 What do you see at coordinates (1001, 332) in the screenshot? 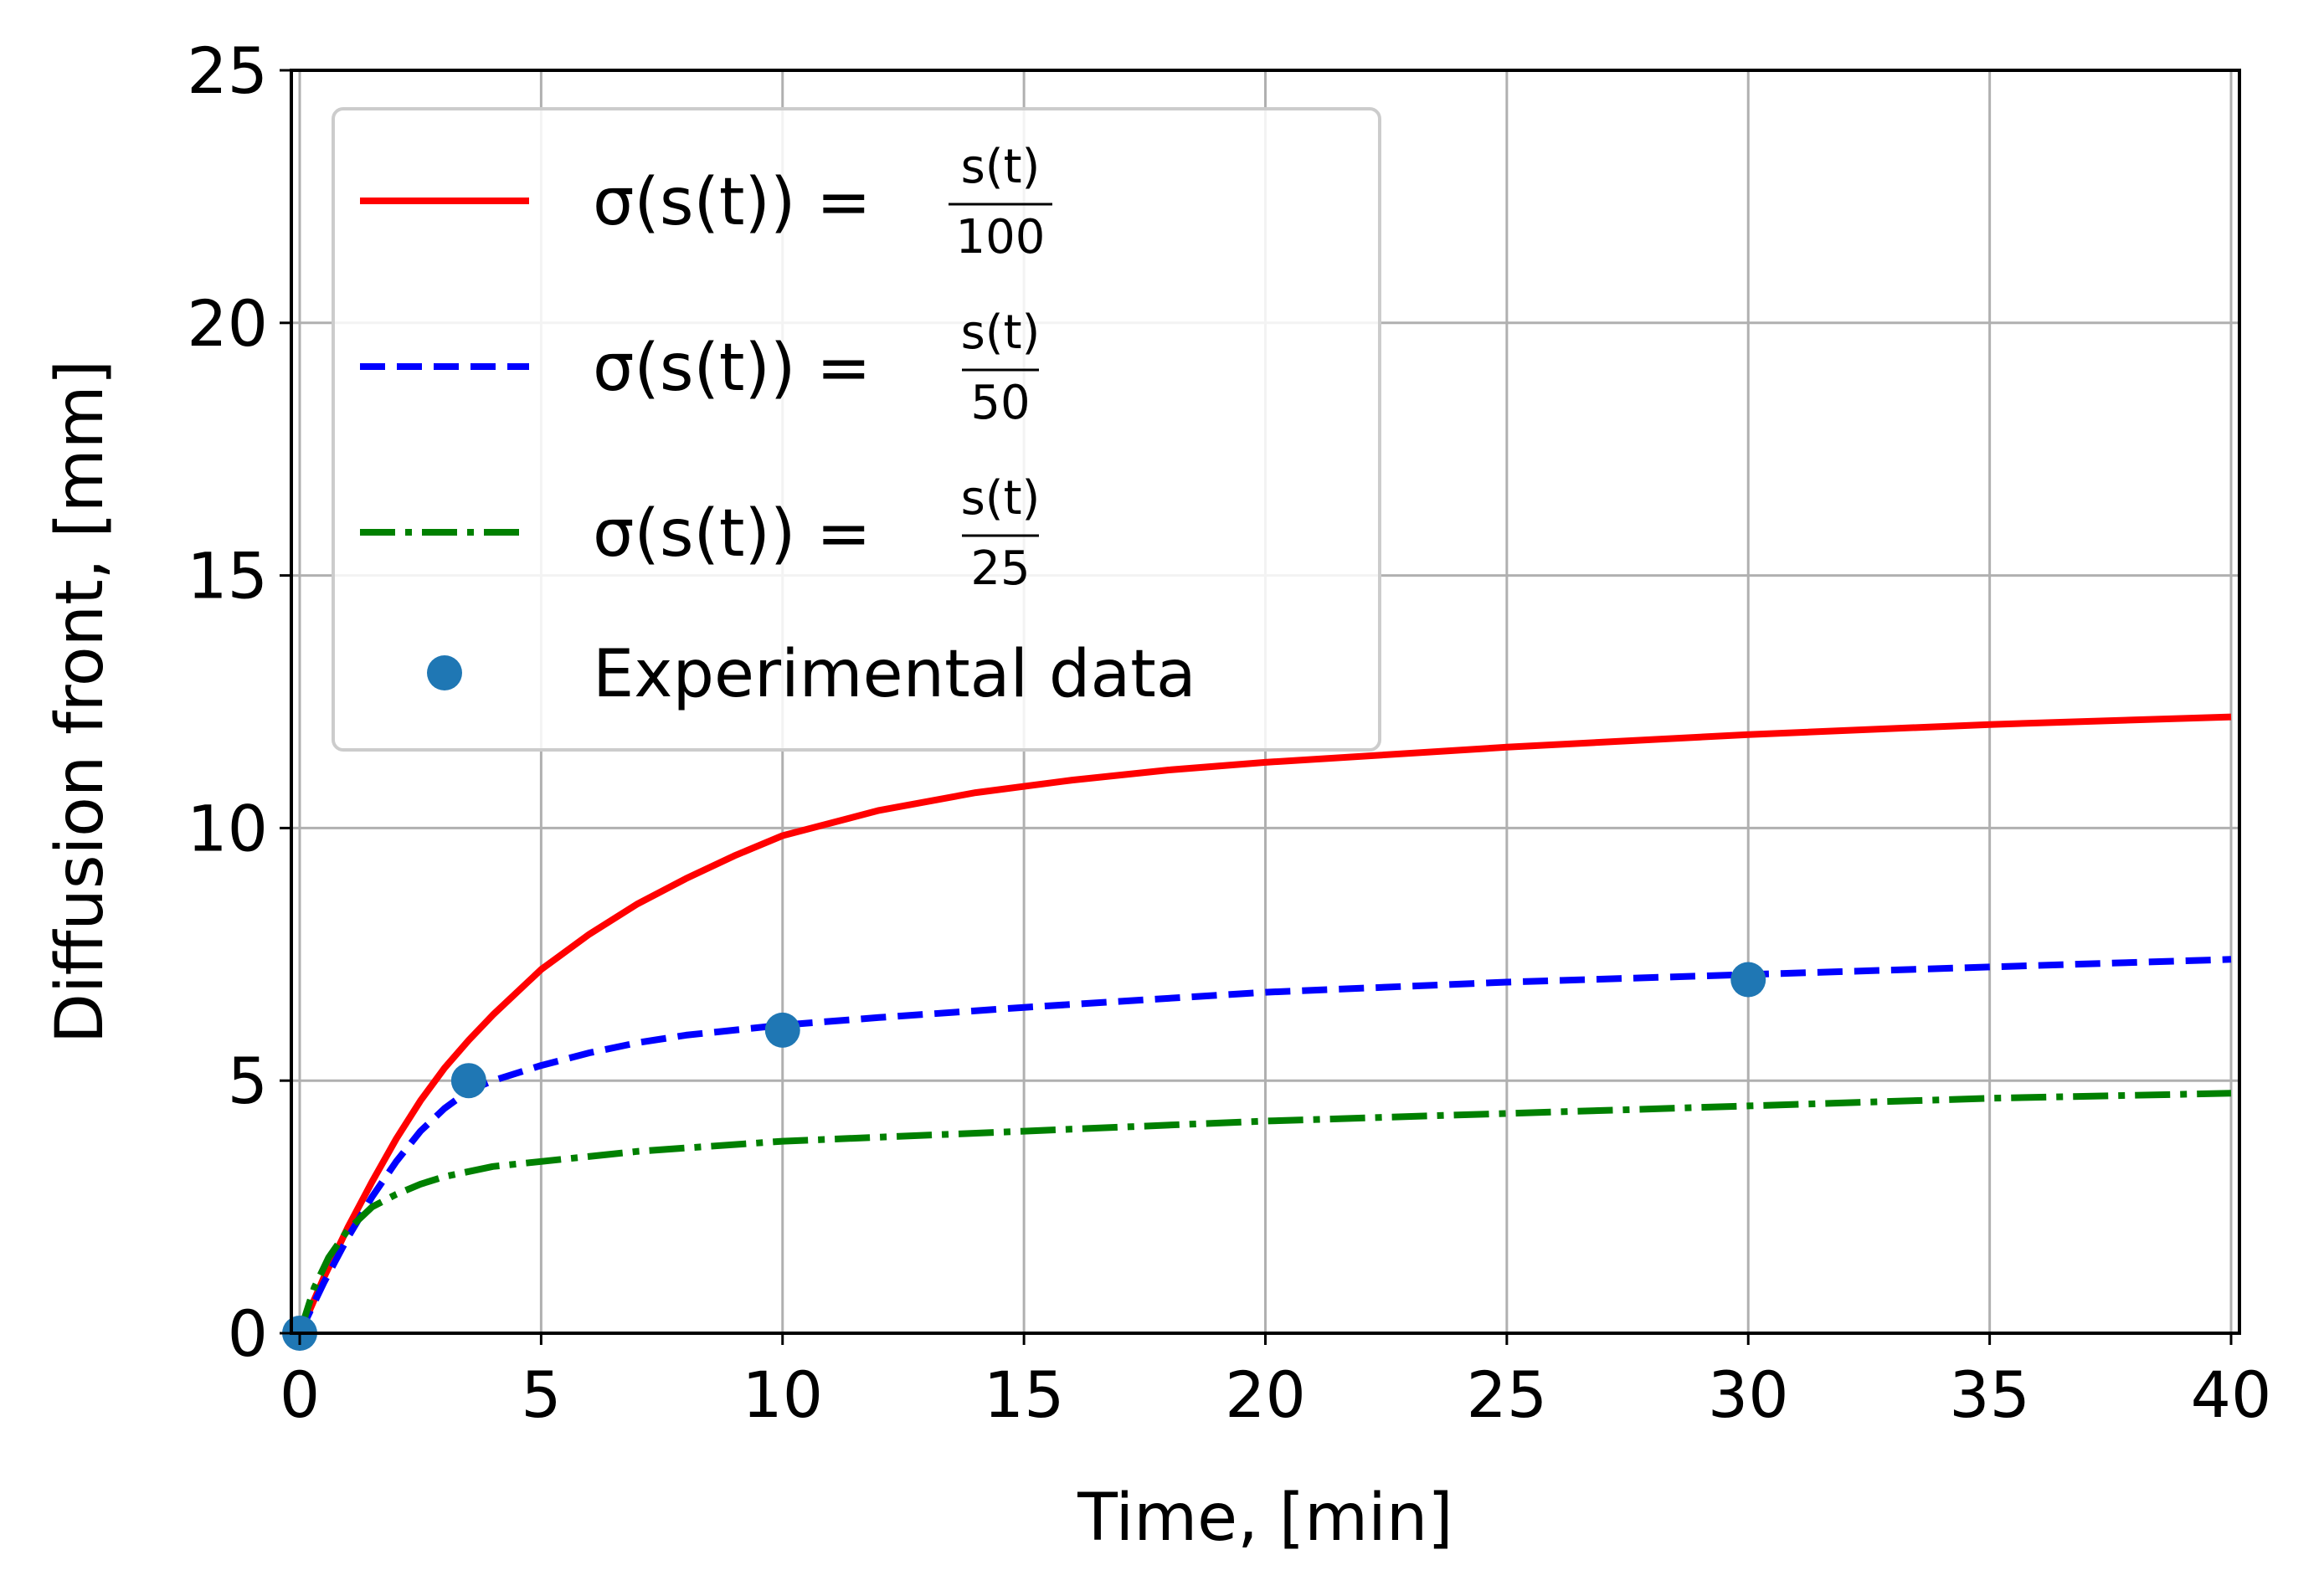
I see `legend-numerator-2: s(t)` at bounding box center [1001, 332].